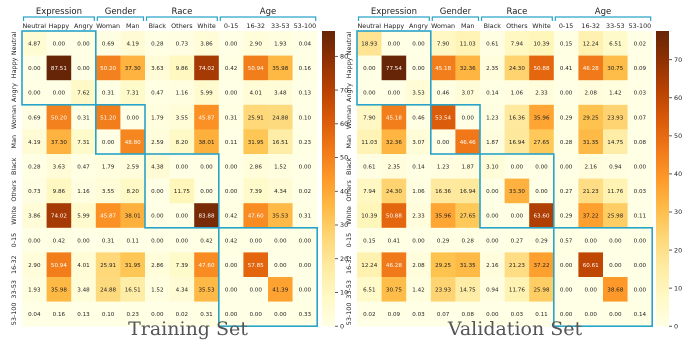  I want to click on cell-value-label: 46.28, so click(591, 69).